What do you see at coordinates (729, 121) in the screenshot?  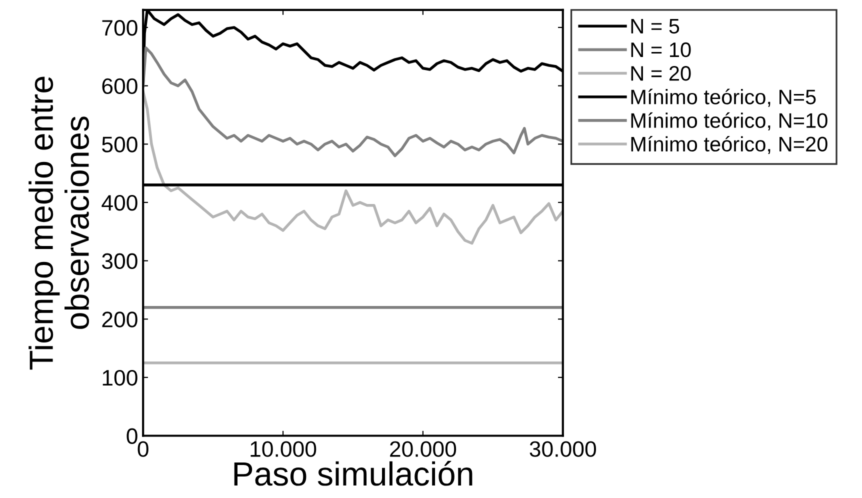 I see `legend-label: Mínimo teórico, N=10` at bounding box center [729, 121].